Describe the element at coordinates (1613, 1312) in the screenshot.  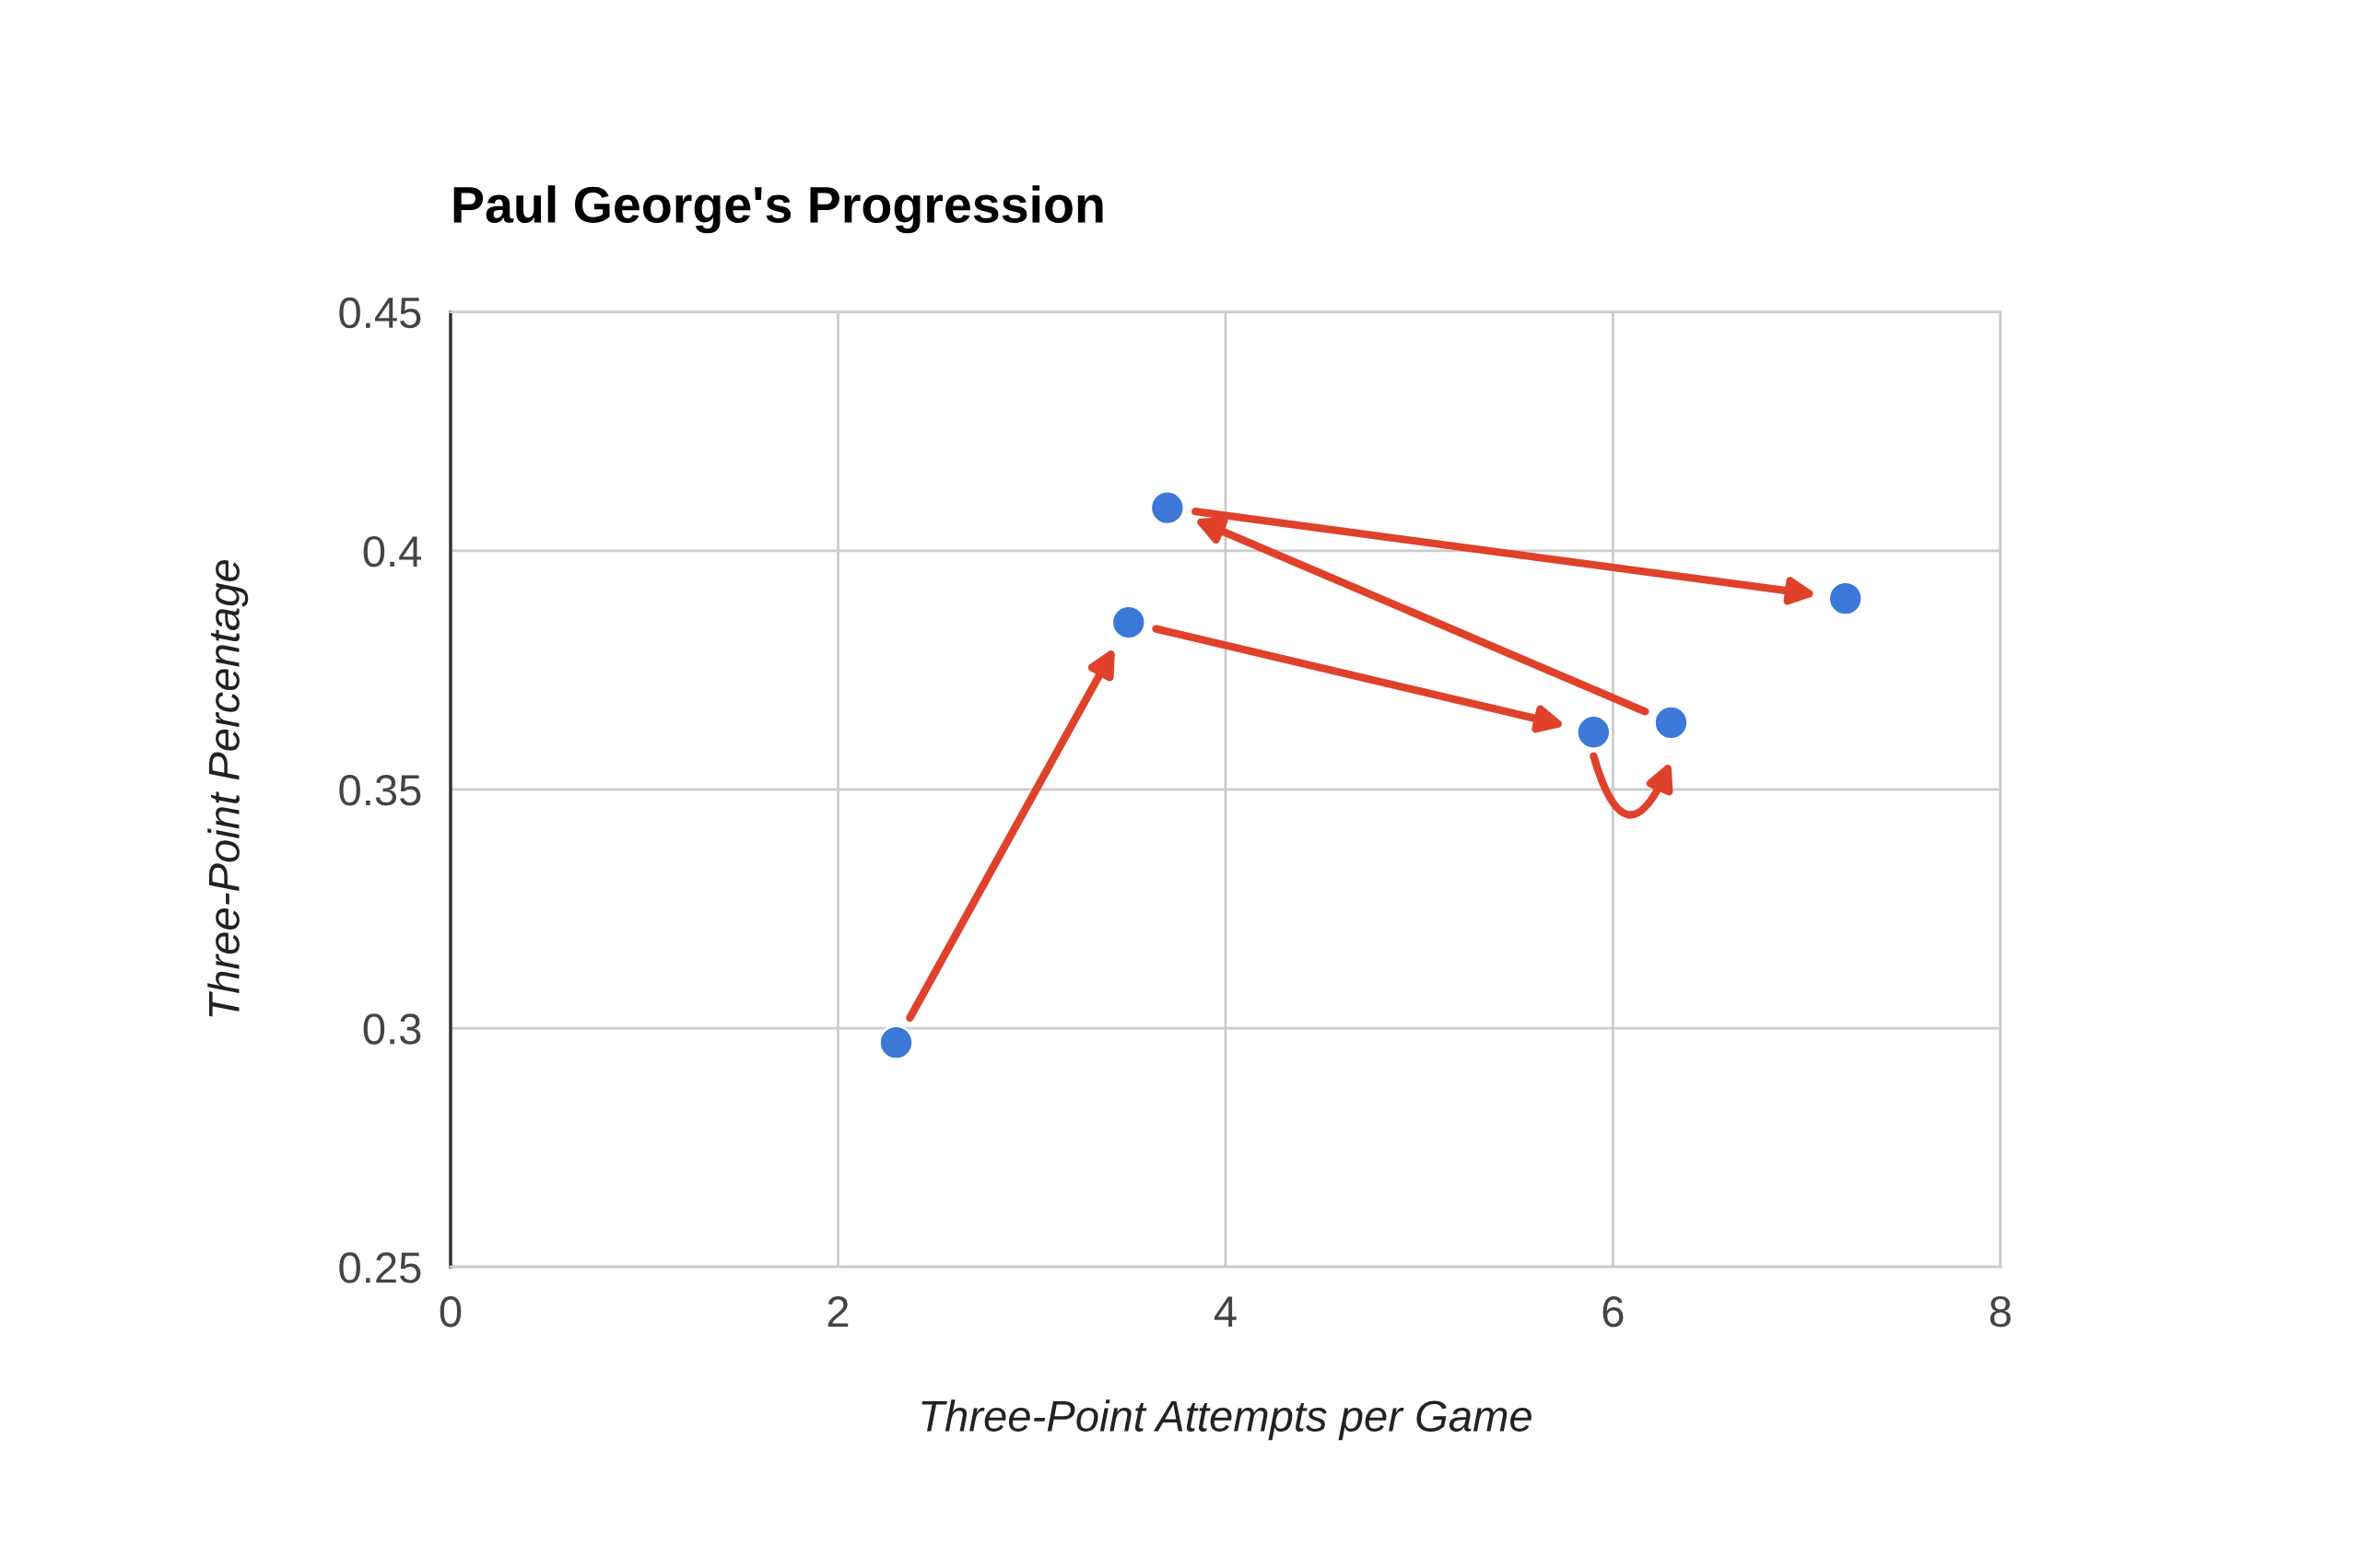
I see `x-tick-label: 6` at that location.